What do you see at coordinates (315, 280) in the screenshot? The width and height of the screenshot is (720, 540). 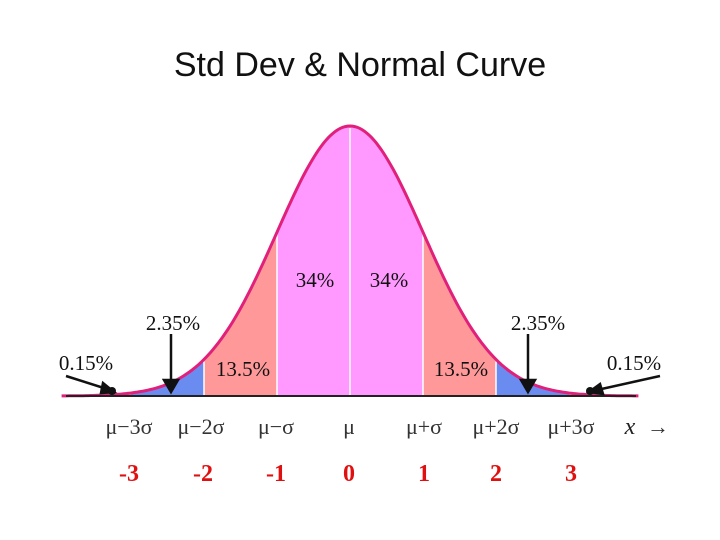 I see `center-left-pct: 34%` at bounding box center [315, 280].